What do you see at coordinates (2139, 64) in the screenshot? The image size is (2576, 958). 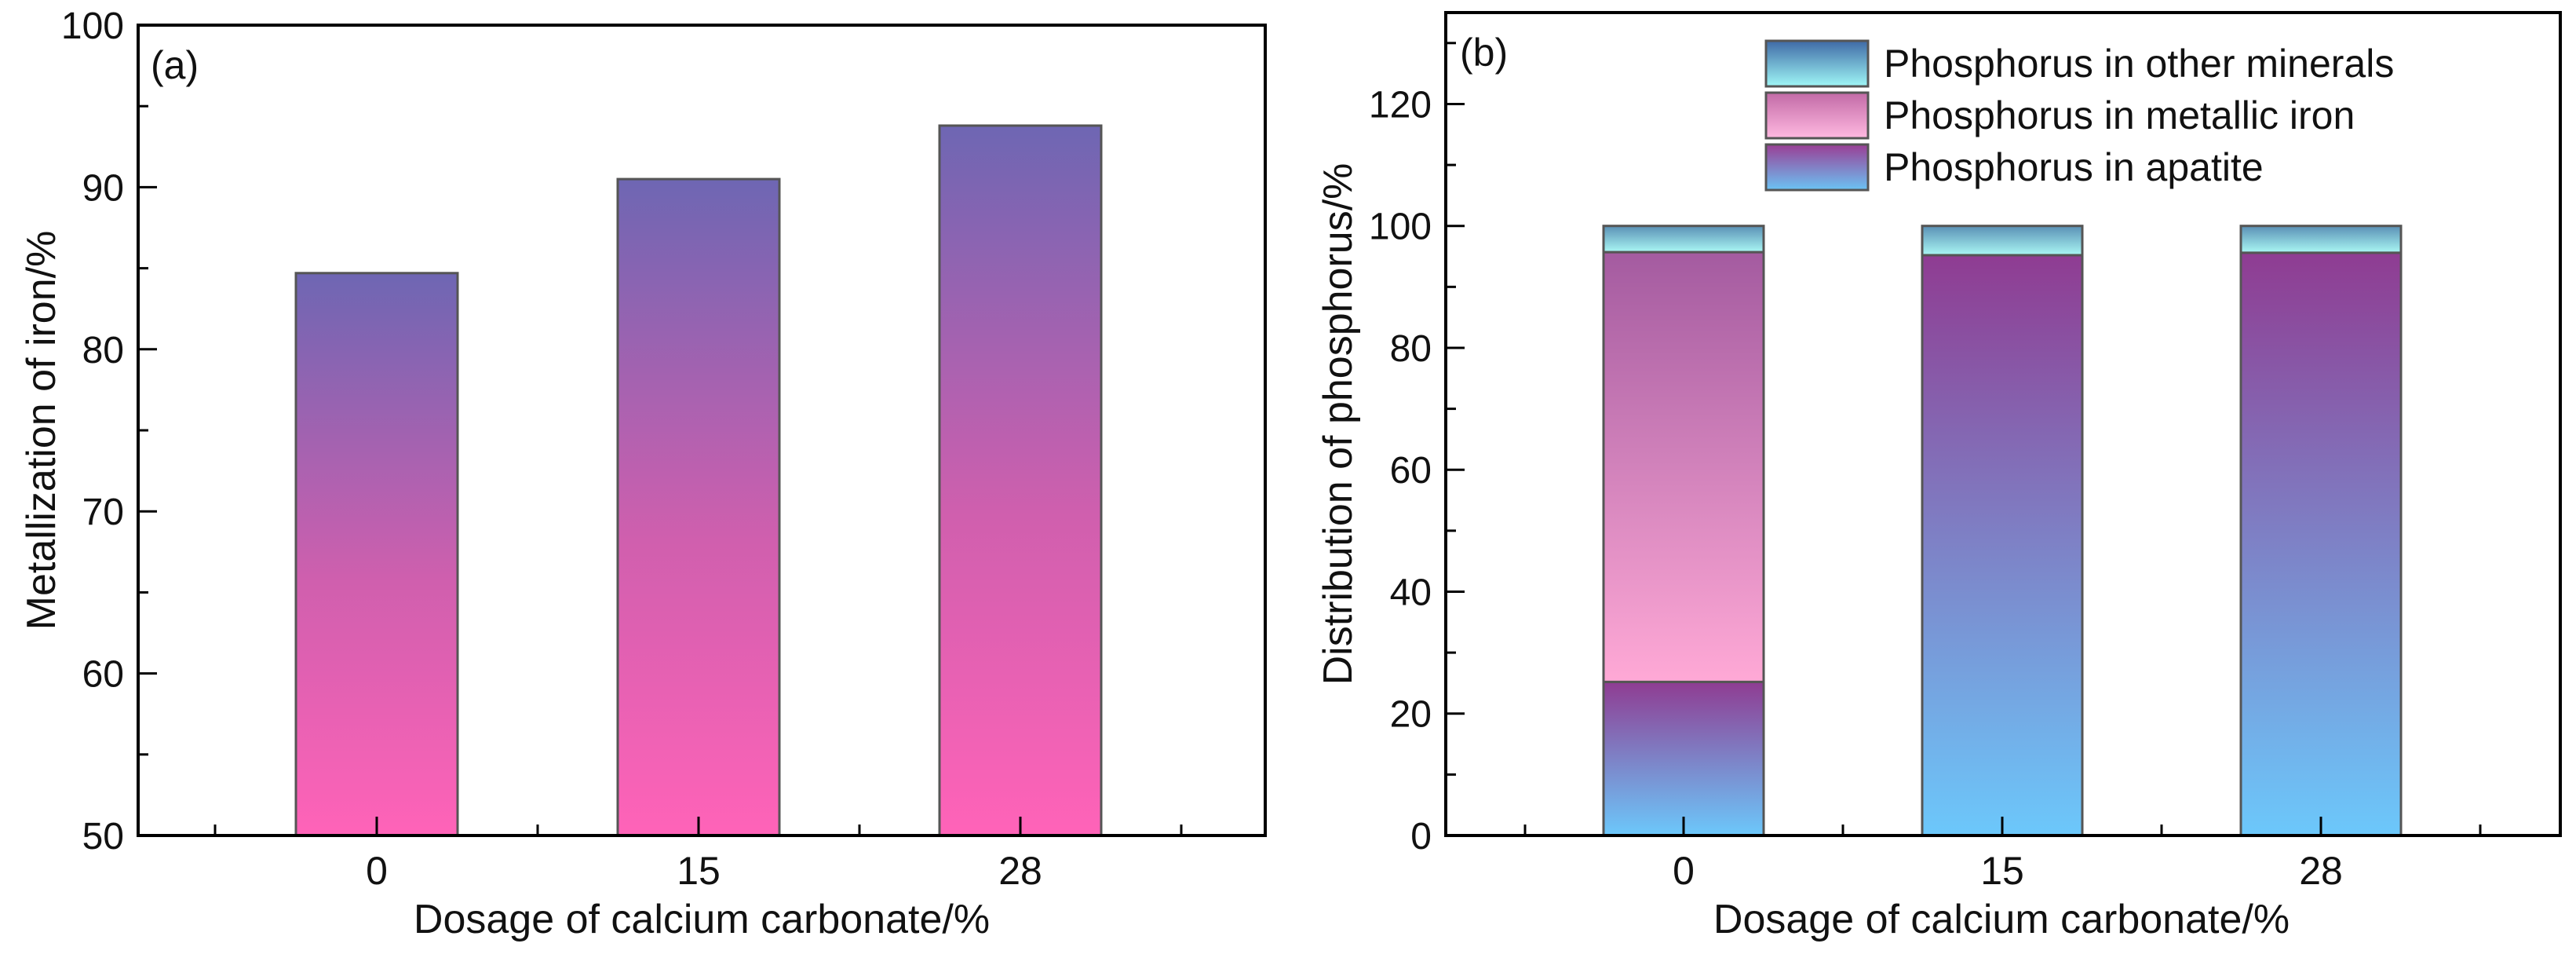 I see `legend-label-other: Phosphorus in other minerals` at bounding box center [2139, 64].